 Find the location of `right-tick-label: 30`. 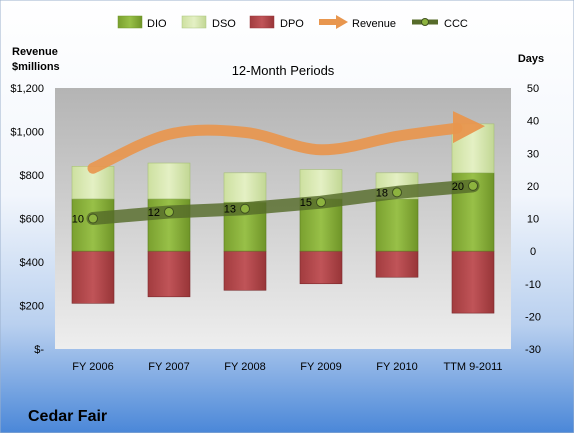

right-tick-label: 30 is located at coordinates (533, 154).